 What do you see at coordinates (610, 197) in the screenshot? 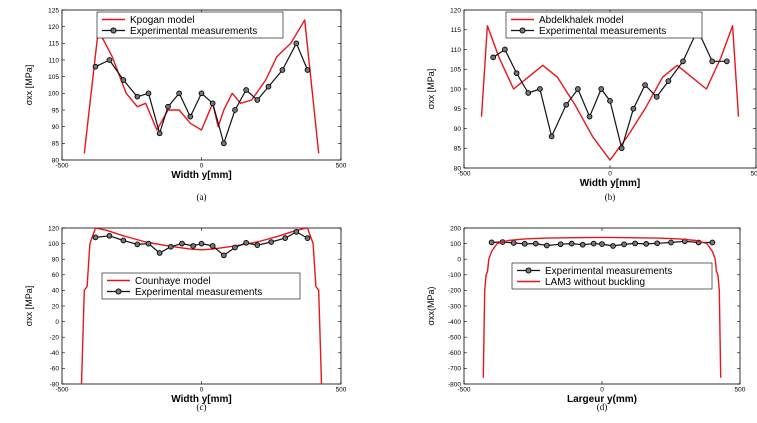
I see `panel-caption: (b)` at bounding box center [610, 197].